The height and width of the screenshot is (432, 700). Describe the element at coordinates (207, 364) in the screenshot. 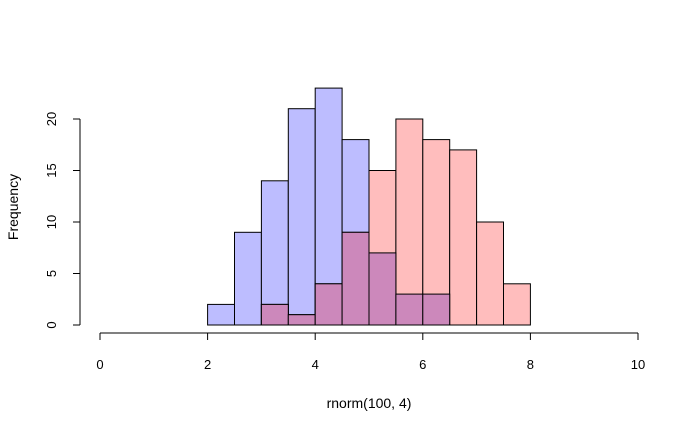

I see `x-tick-label: 2` at that location.